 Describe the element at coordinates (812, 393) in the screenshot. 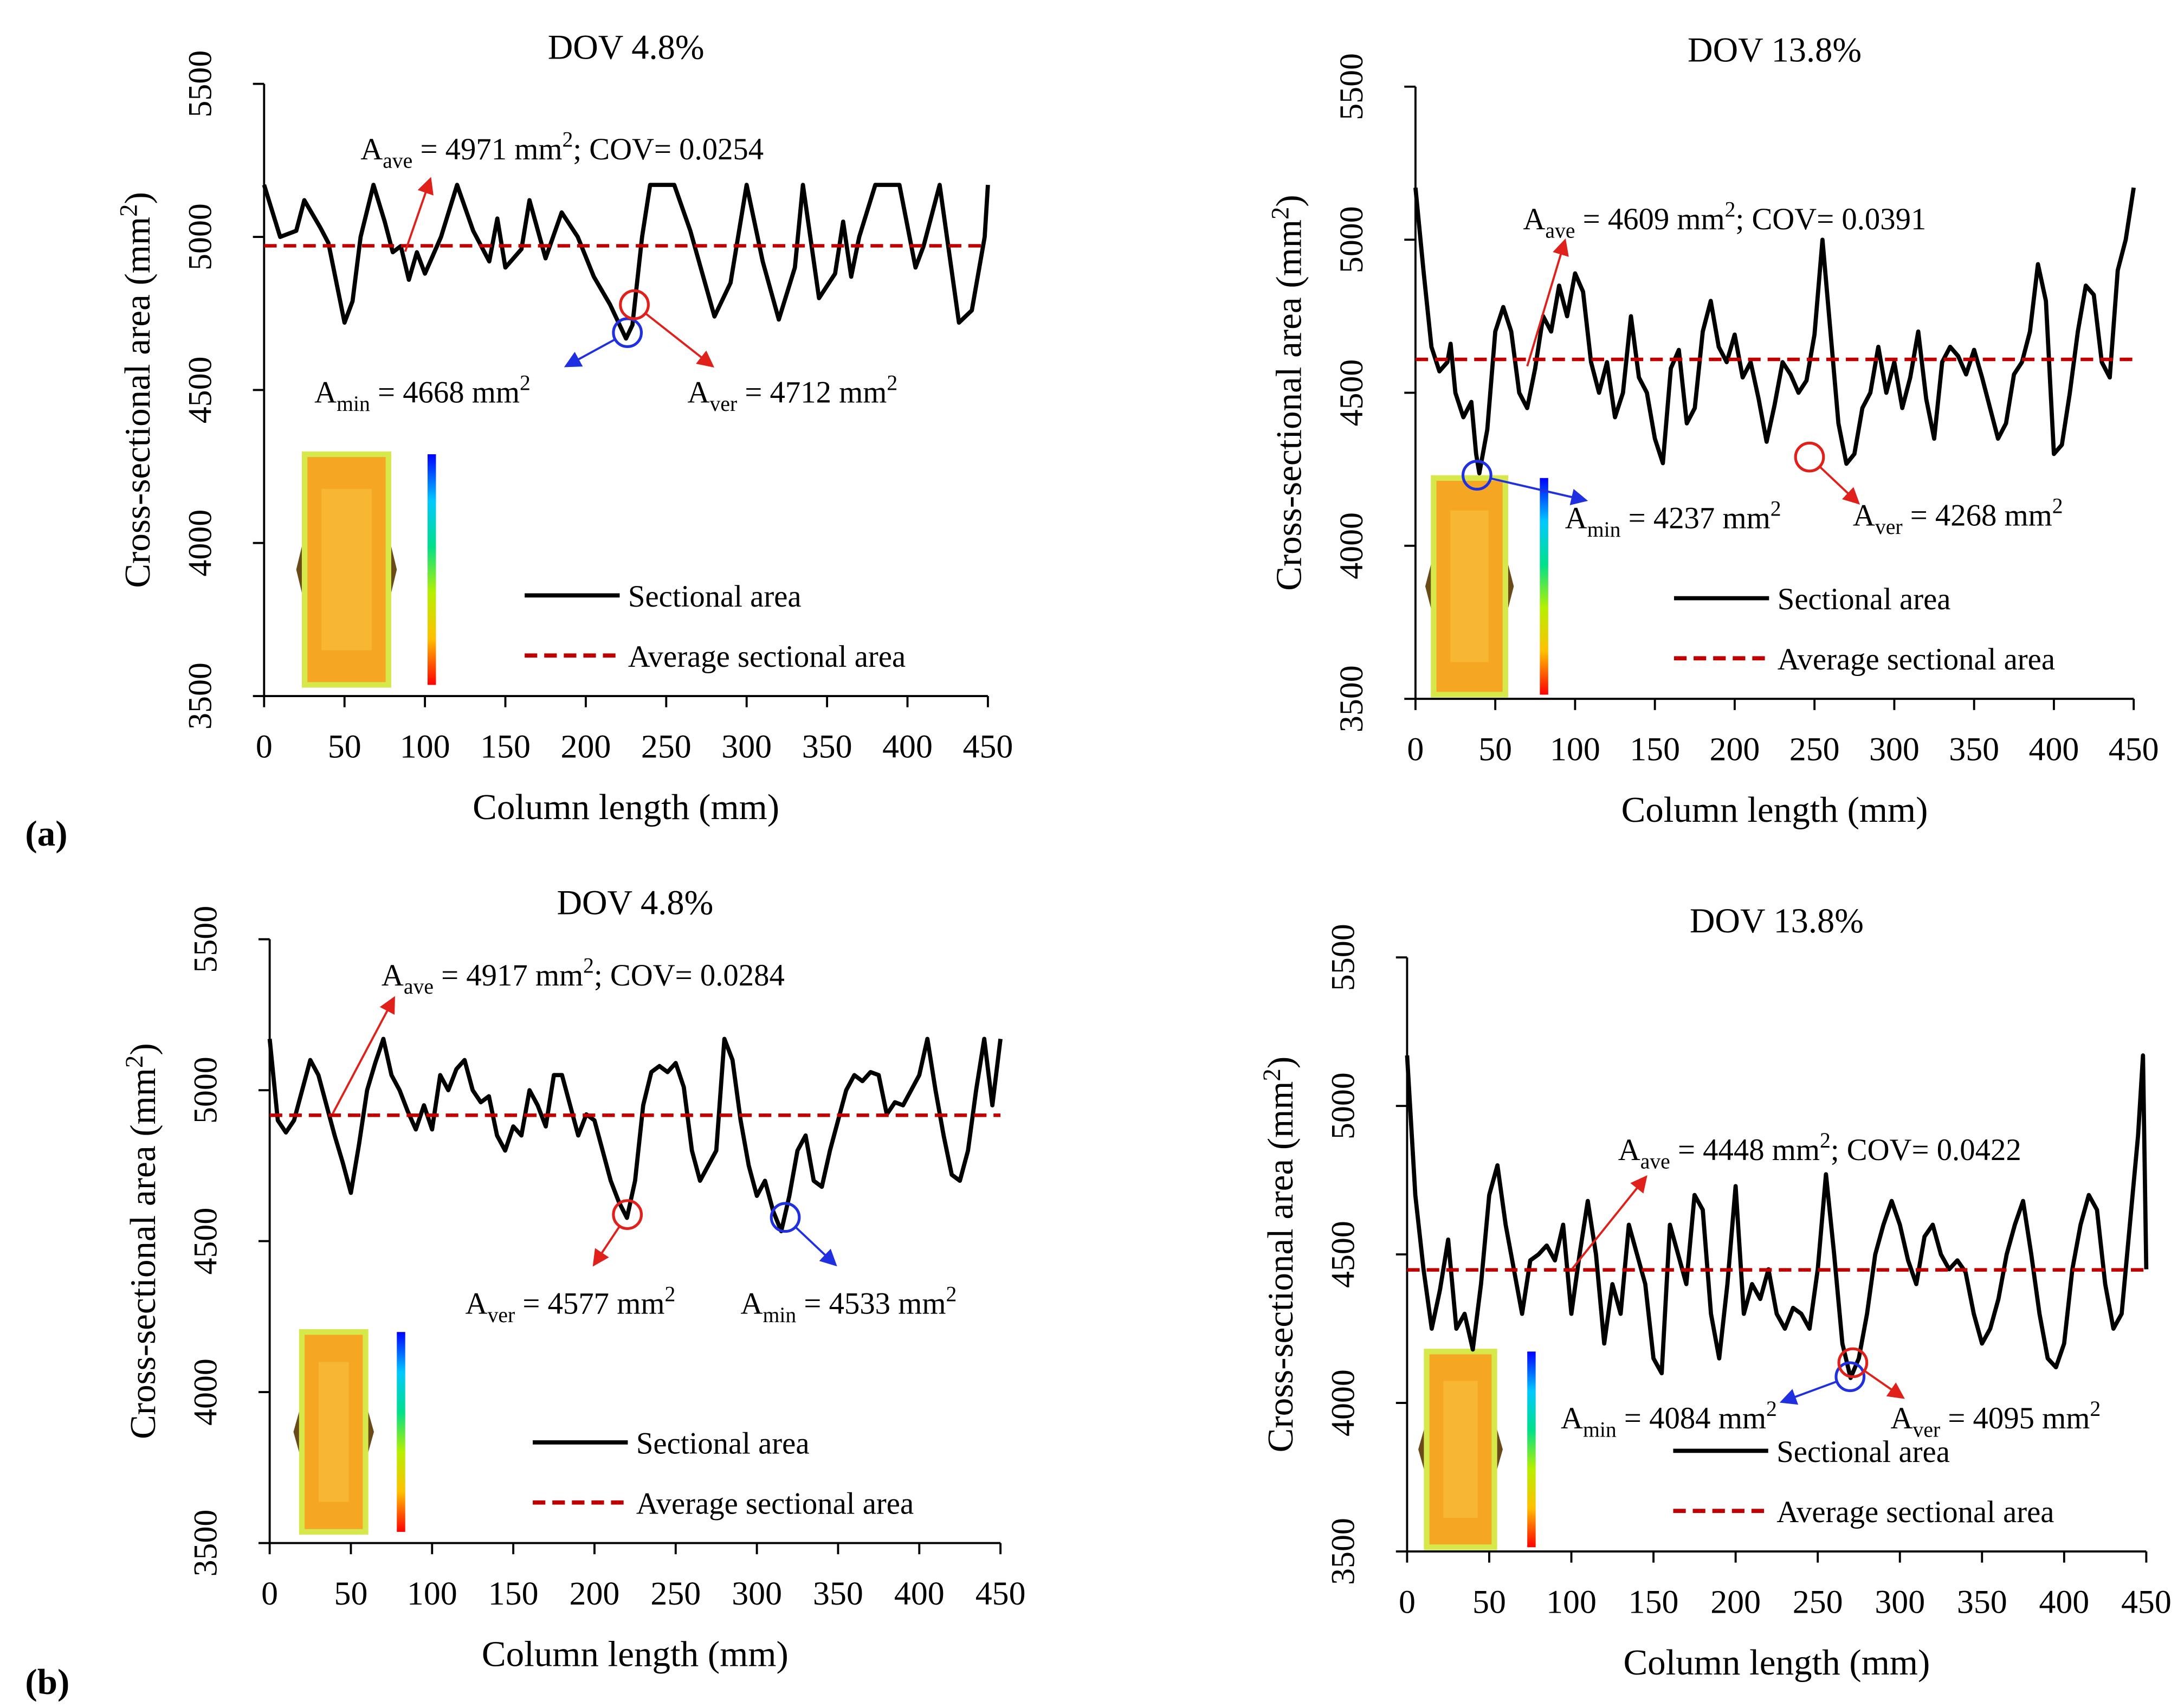

I see `annotation-part: = 4712 mm` at that location.